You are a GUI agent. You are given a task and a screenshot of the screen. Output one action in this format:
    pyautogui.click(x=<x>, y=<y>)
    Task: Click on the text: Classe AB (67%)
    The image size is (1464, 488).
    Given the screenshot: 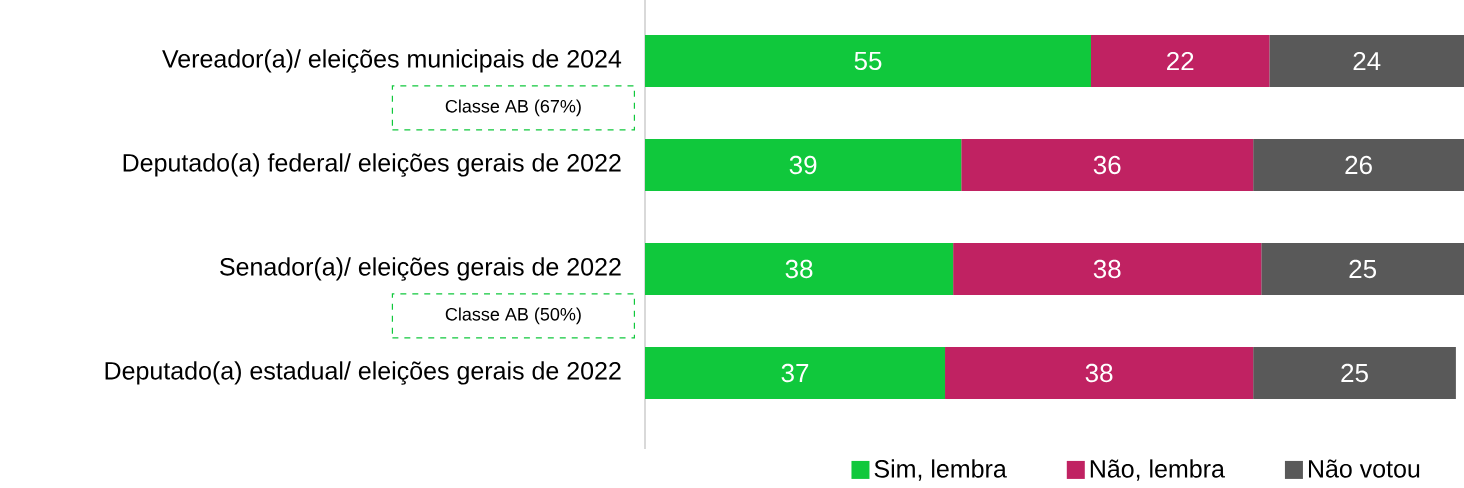 What is the action you would take?
    pyautogui.click(x=513, y=107)
    